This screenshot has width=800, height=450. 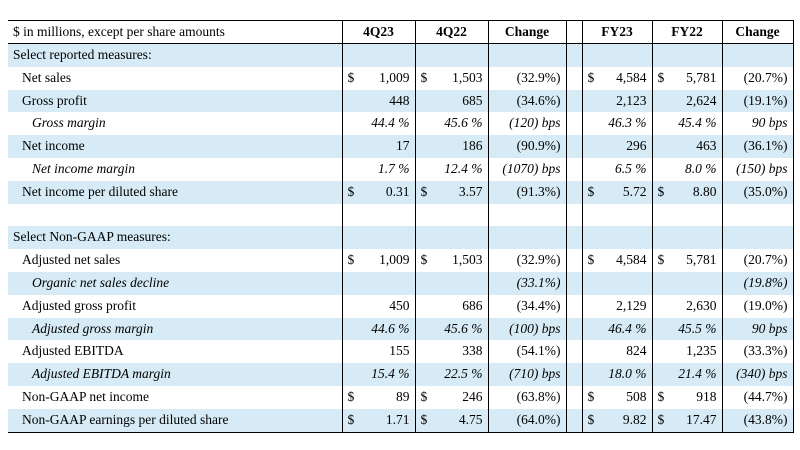 What do you see at coordinates (85, 396) in the screenshot?
I see `row-label: Non-GAAP net income` at bounding box center [85, 396].